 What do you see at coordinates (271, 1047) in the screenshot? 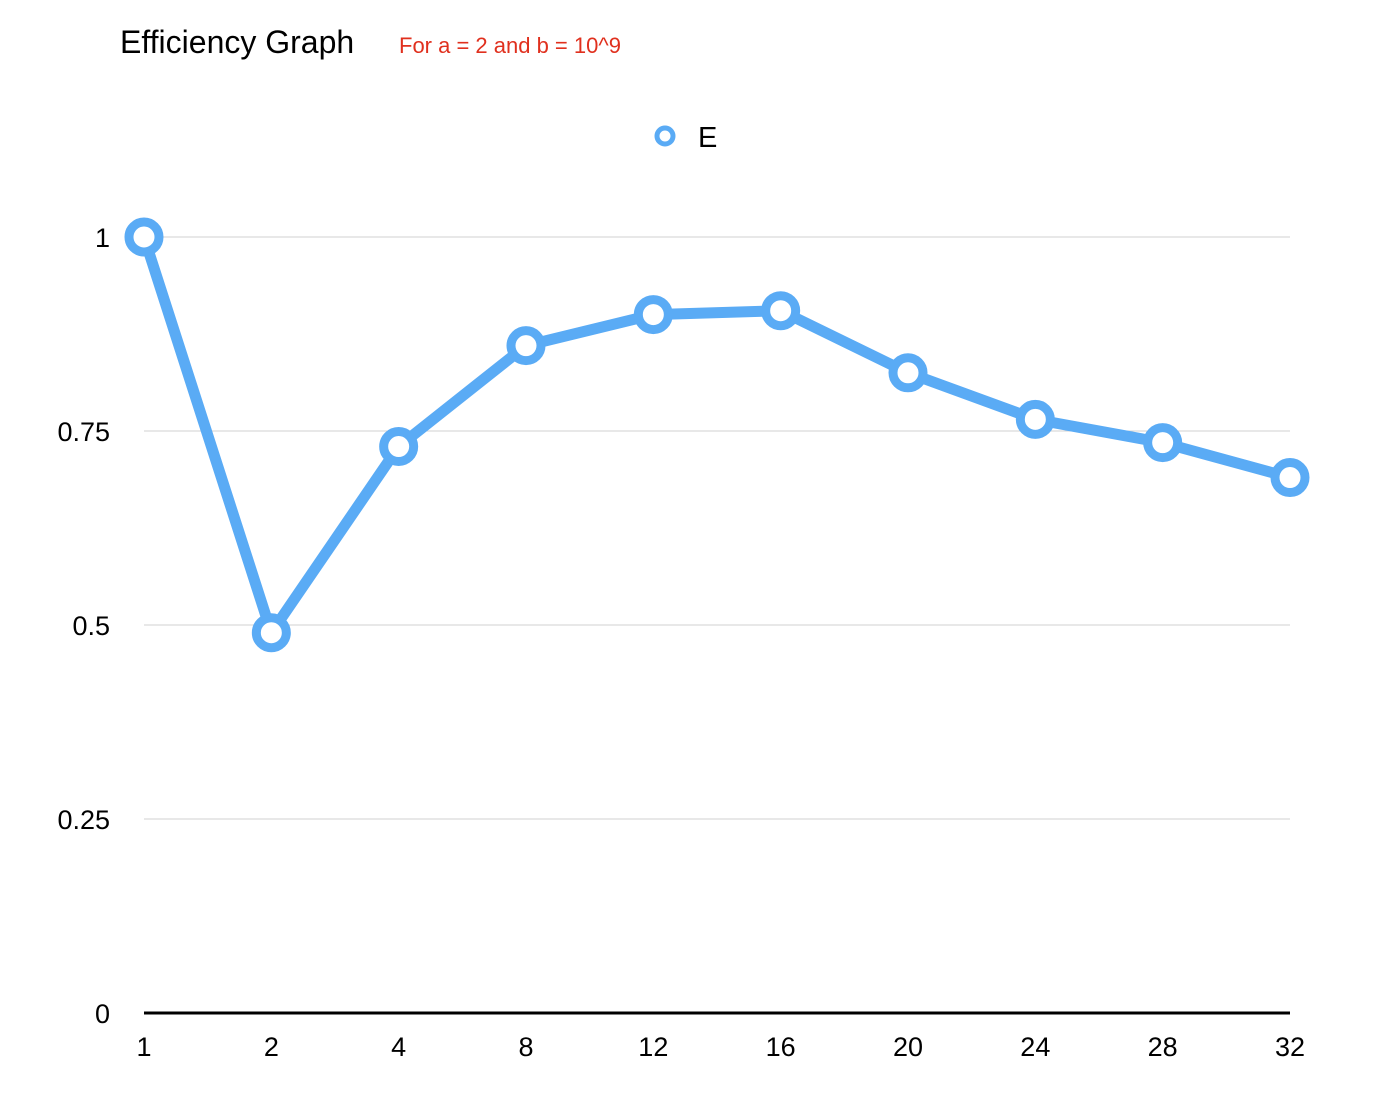
I see `x-tick-label: 2` at bounding box center [271, 1047].